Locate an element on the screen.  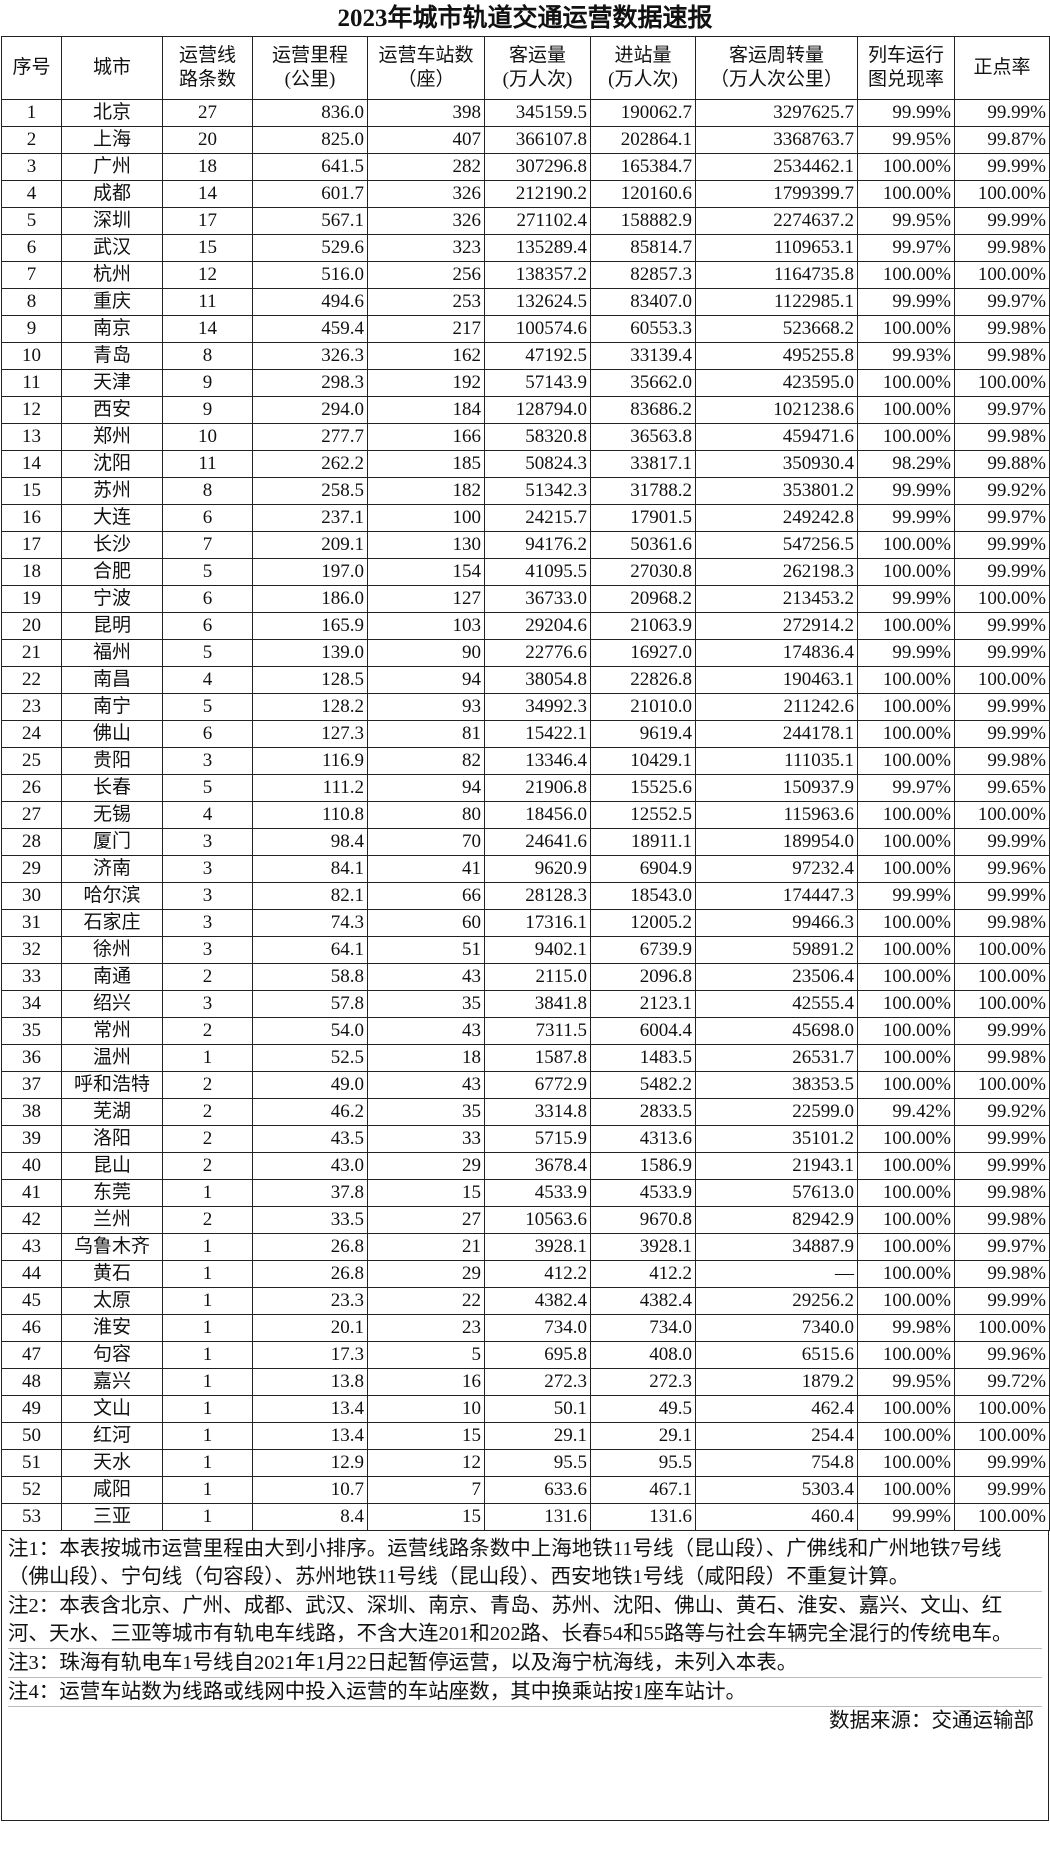
cell-entries: 412.2 is located at coordinates (643, 1274).